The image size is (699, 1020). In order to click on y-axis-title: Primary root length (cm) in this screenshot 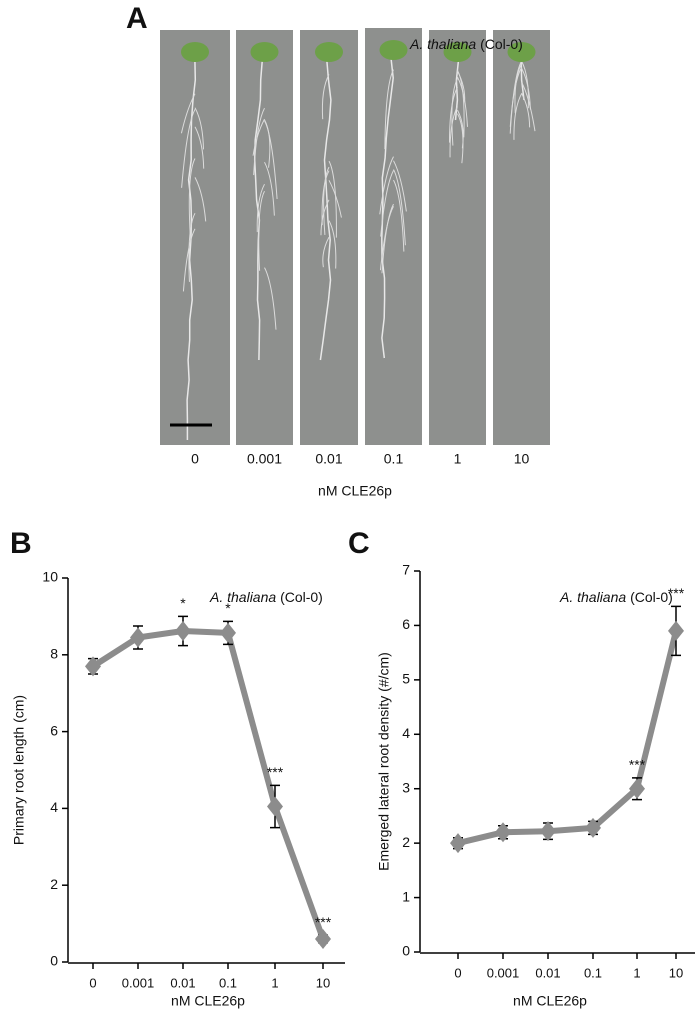, I will do `click(19, 770)`.